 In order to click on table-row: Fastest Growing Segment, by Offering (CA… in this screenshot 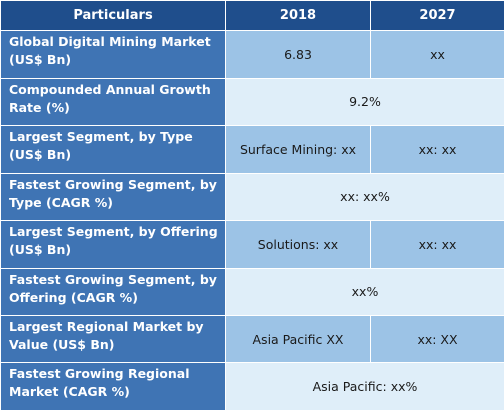, I will do `click(252, 292)`.